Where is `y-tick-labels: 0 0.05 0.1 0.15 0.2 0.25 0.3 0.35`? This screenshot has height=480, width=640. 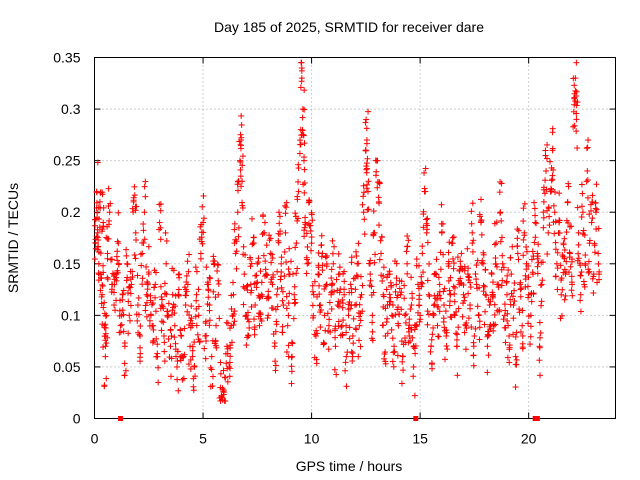 y-tick-labels: 0 0.05 0.1 0.15 0.2 0.25 0.3 0.35 is located at coordinates (66, 238).